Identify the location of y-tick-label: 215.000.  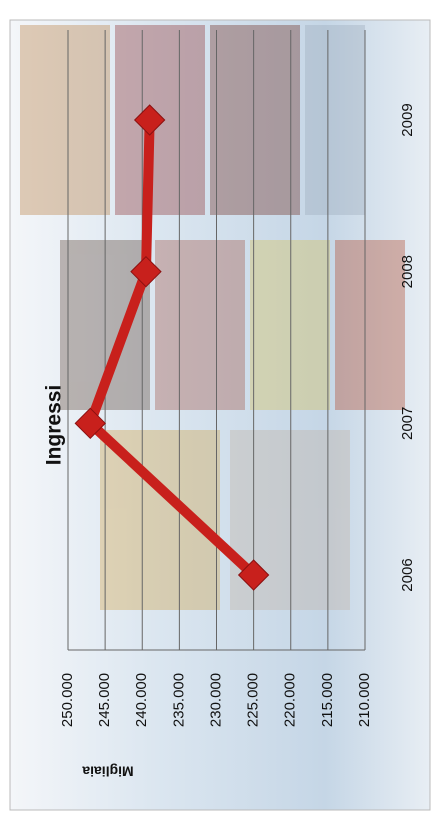
(327, 700).